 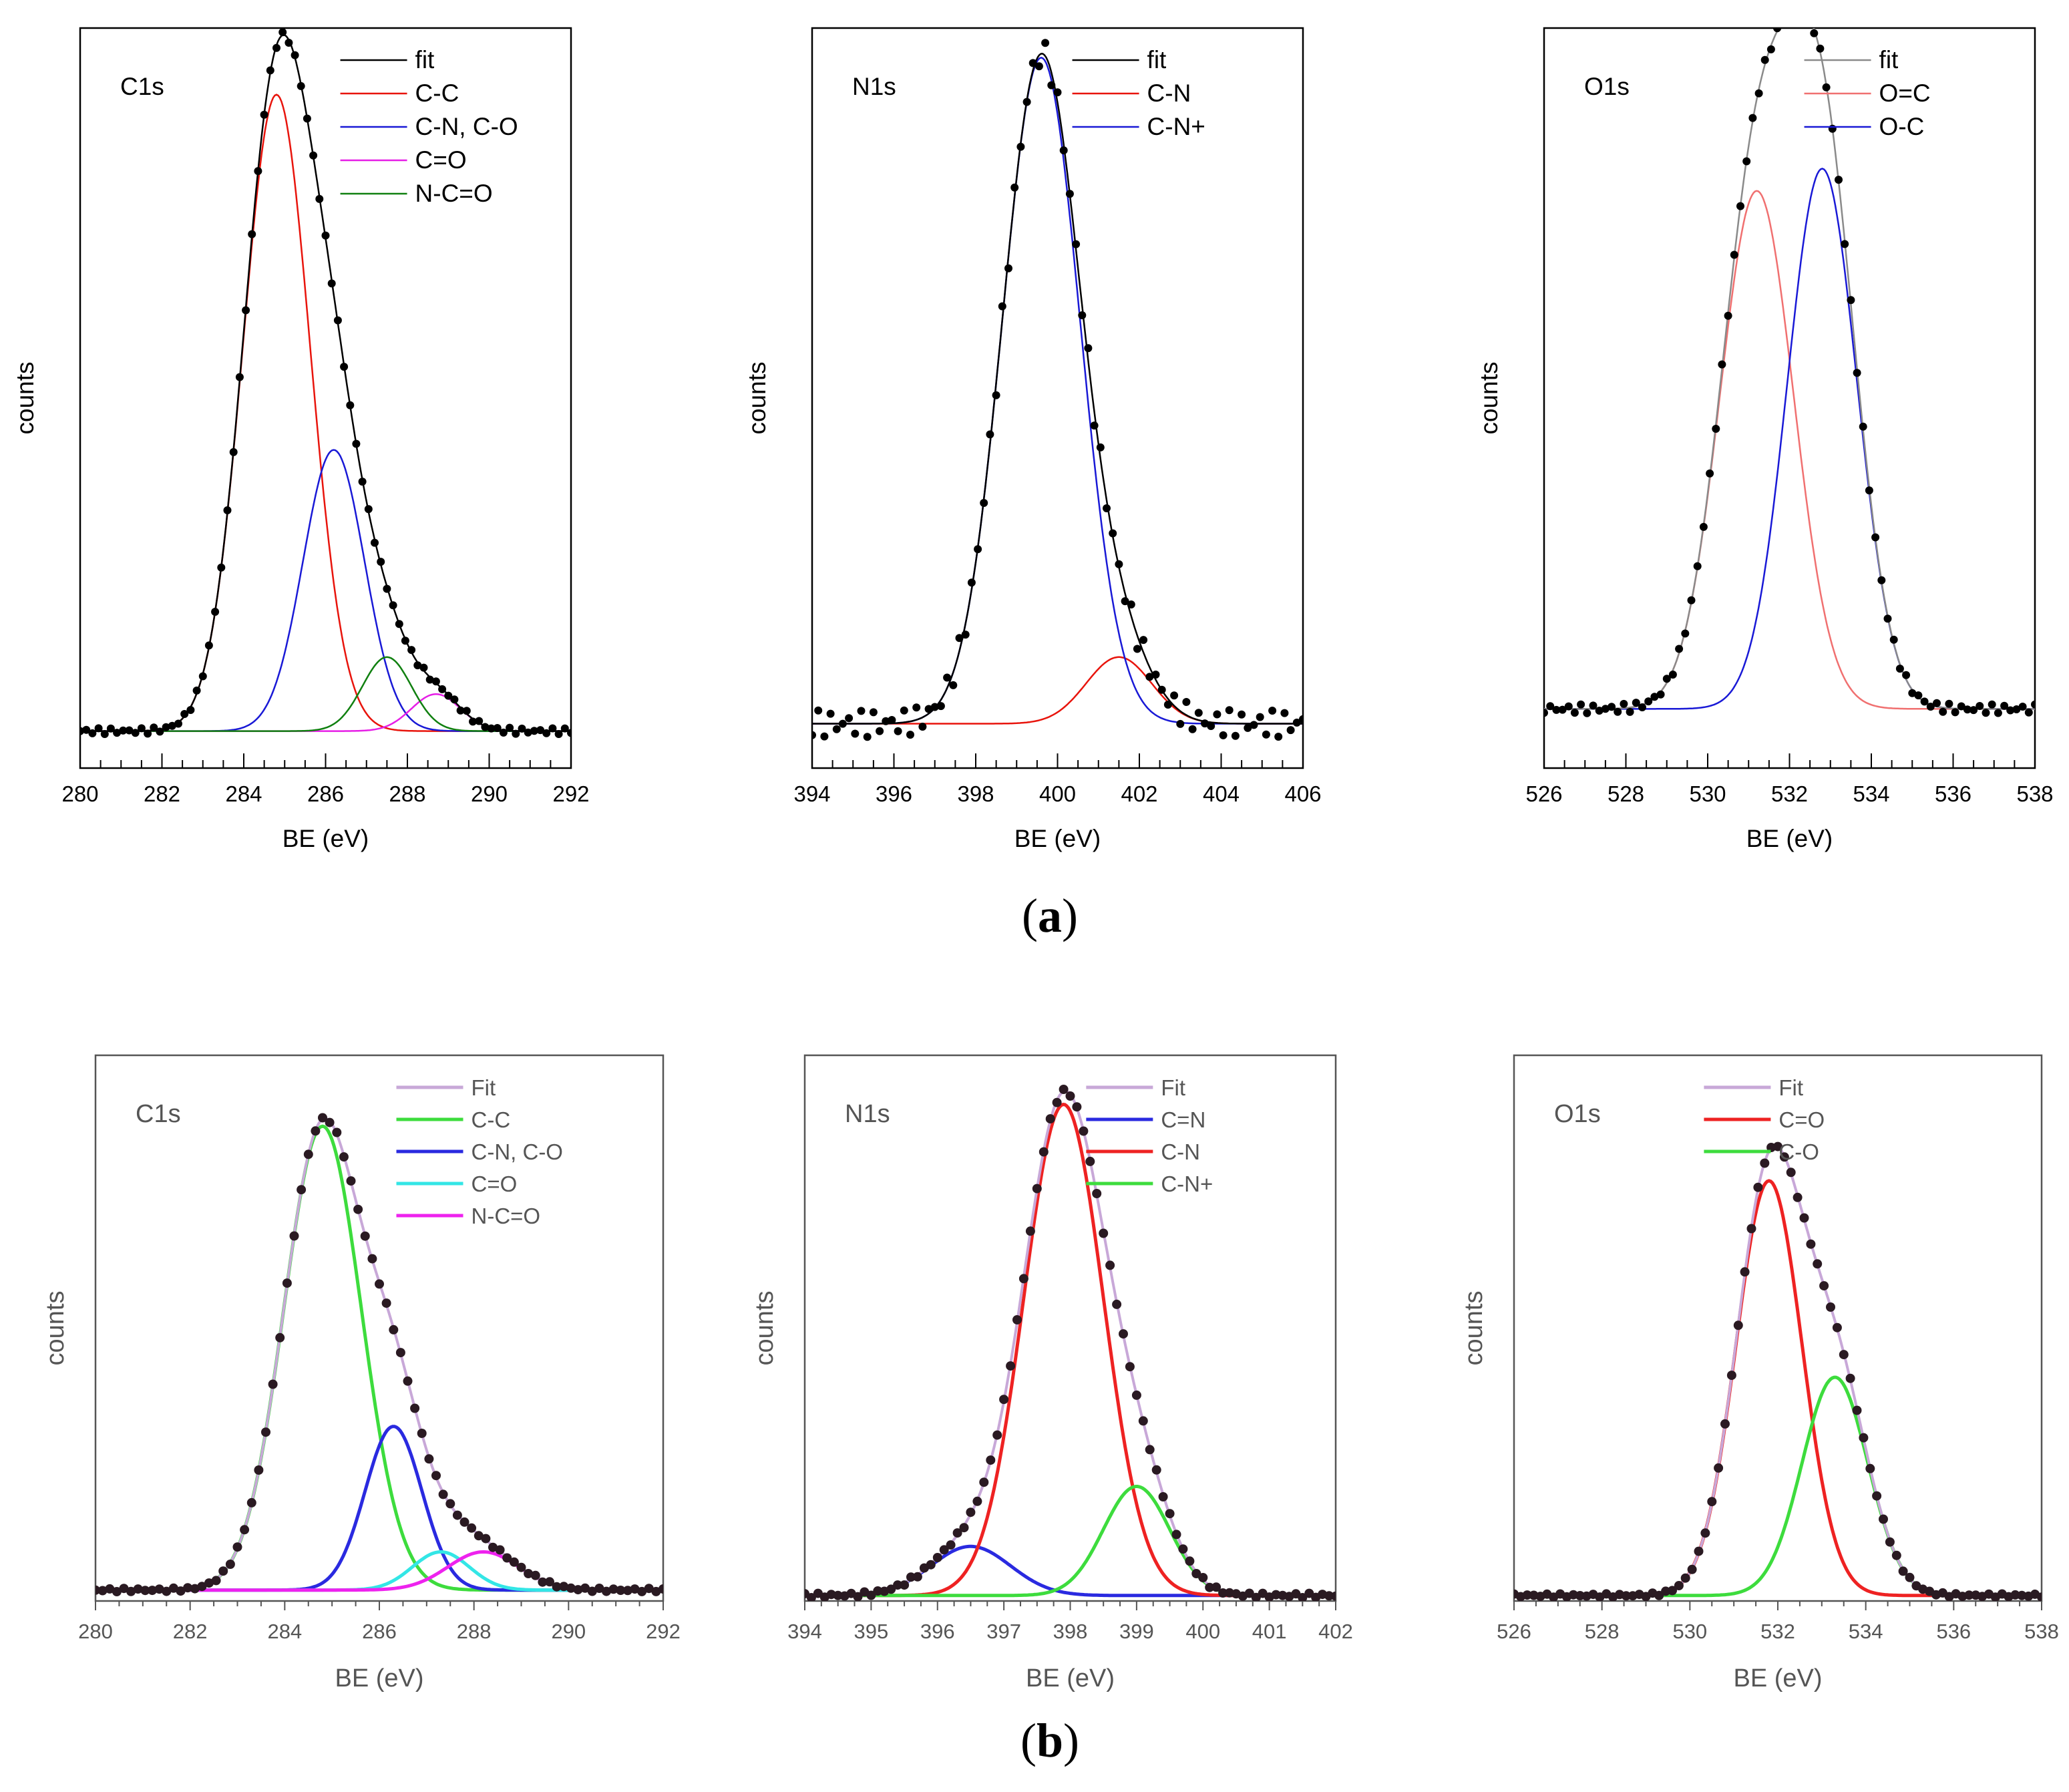 What do you see at coordinates (663, 1631) in the screenshot?
I see `chart-b-c1s-xtick-label: 292` at bounding box center [663, 1631].